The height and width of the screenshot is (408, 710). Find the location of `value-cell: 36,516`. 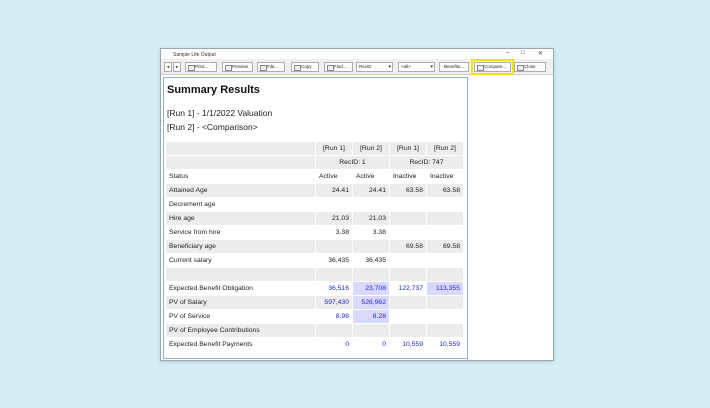

value-cell: 36,516 is located at coordinates (334, 289).